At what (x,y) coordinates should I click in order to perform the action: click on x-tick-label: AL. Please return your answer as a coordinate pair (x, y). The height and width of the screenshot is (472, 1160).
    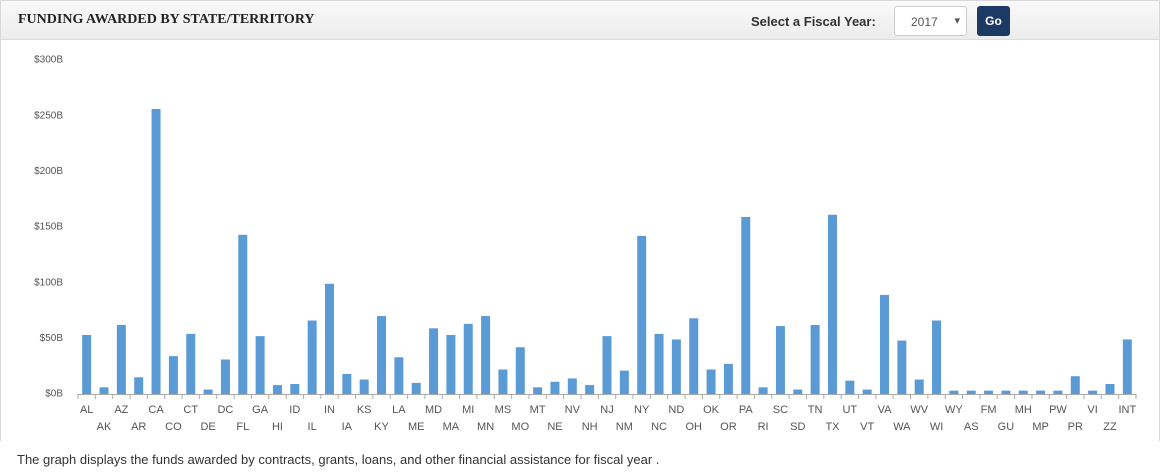
    Looking at the image, I should click on (86, 410).